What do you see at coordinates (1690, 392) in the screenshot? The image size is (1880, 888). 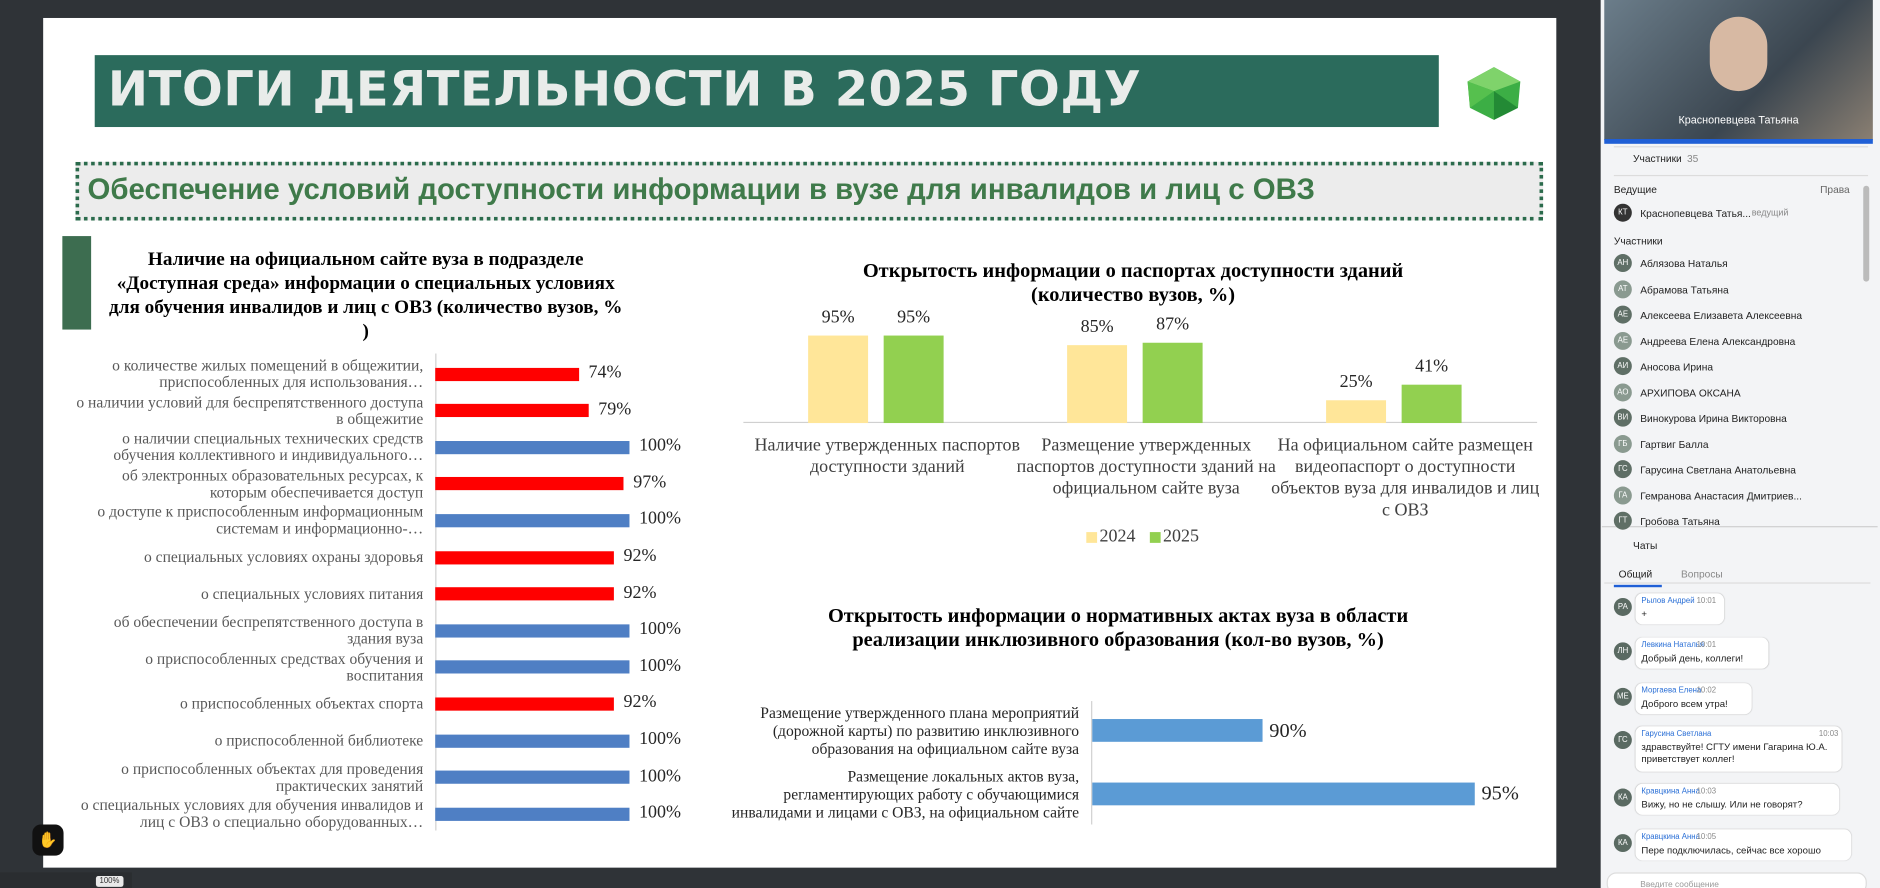 I see `participant-name: АРХИПОВА ОКСАНА` at bounding box center [1690, 392].